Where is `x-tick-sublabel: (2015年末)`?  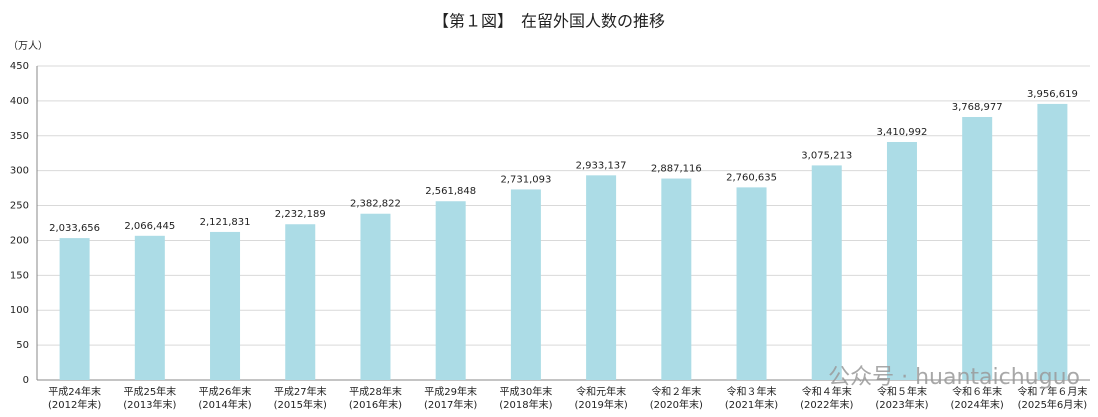 x-tick-sublabel: (2015年末) is located at coordinates (300, 404).